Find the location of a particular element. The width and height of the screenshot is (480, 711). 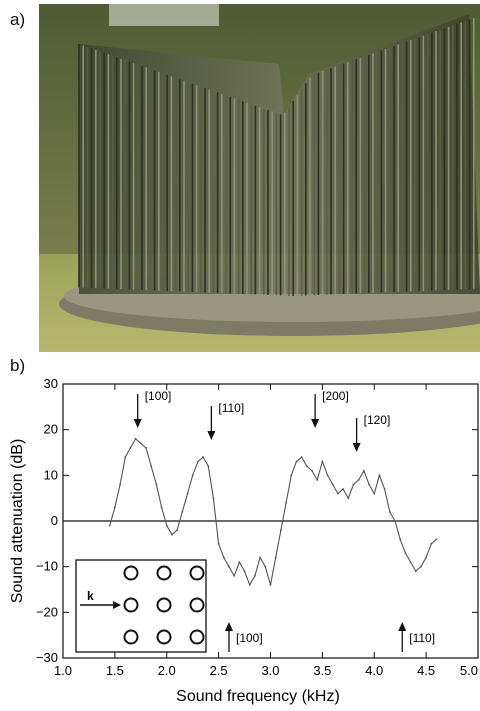

x-tick-label: 2.5 is located at coordinates (219, 670).